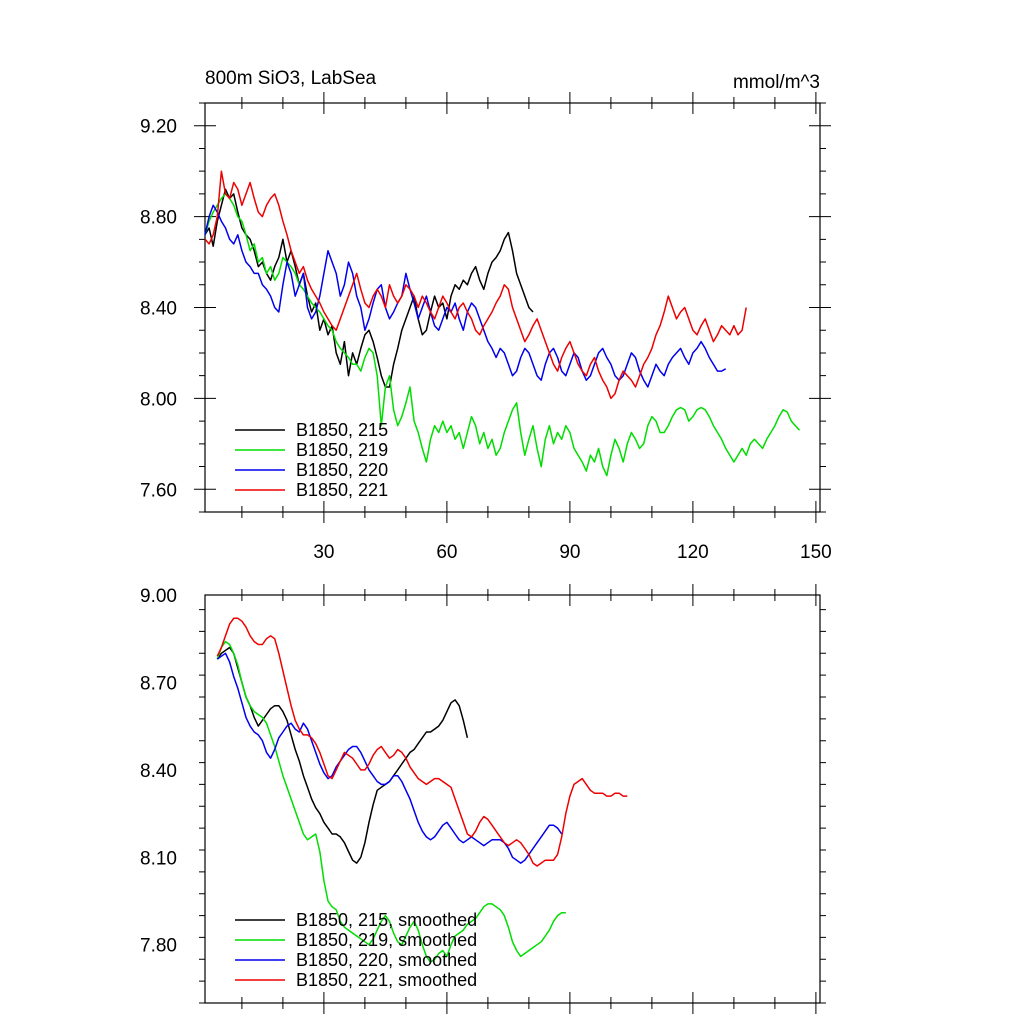 This screenshot has width=1024, height=1024. I want to click on legend-entry: B1850, 220, smoothed, so click(386, 960).